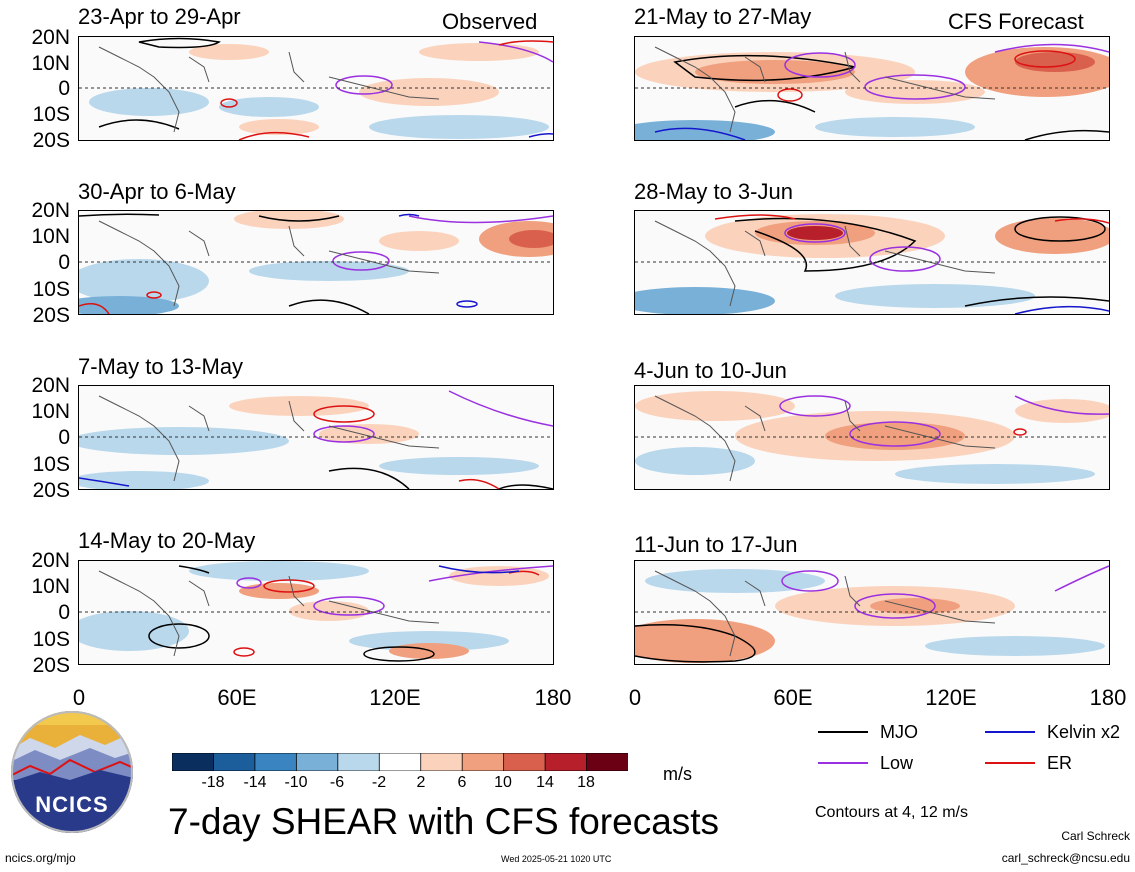 The height and width of the screenshot is (872, 1135). I want to click on colorbar-tick-label: 18, so click(586, 782).